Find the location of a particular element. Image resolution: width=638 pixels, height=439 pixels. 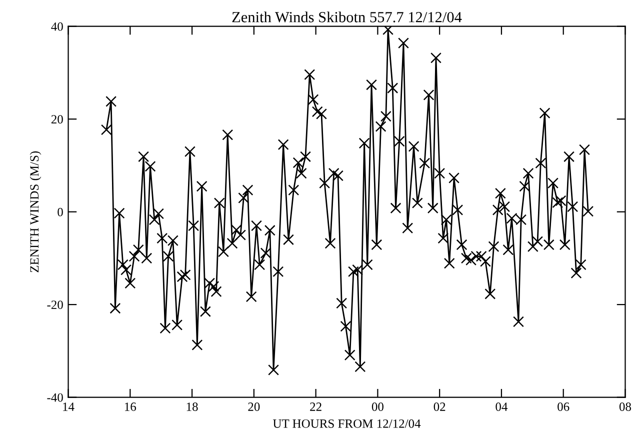

y-tick-label: 20 is located at coordinates (57, 119).